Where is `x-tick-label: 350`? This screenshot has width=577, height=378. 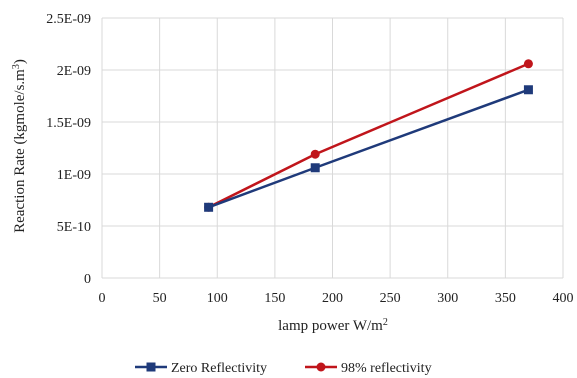
x-tick-label: 350 is located at coordinates (505, 298).